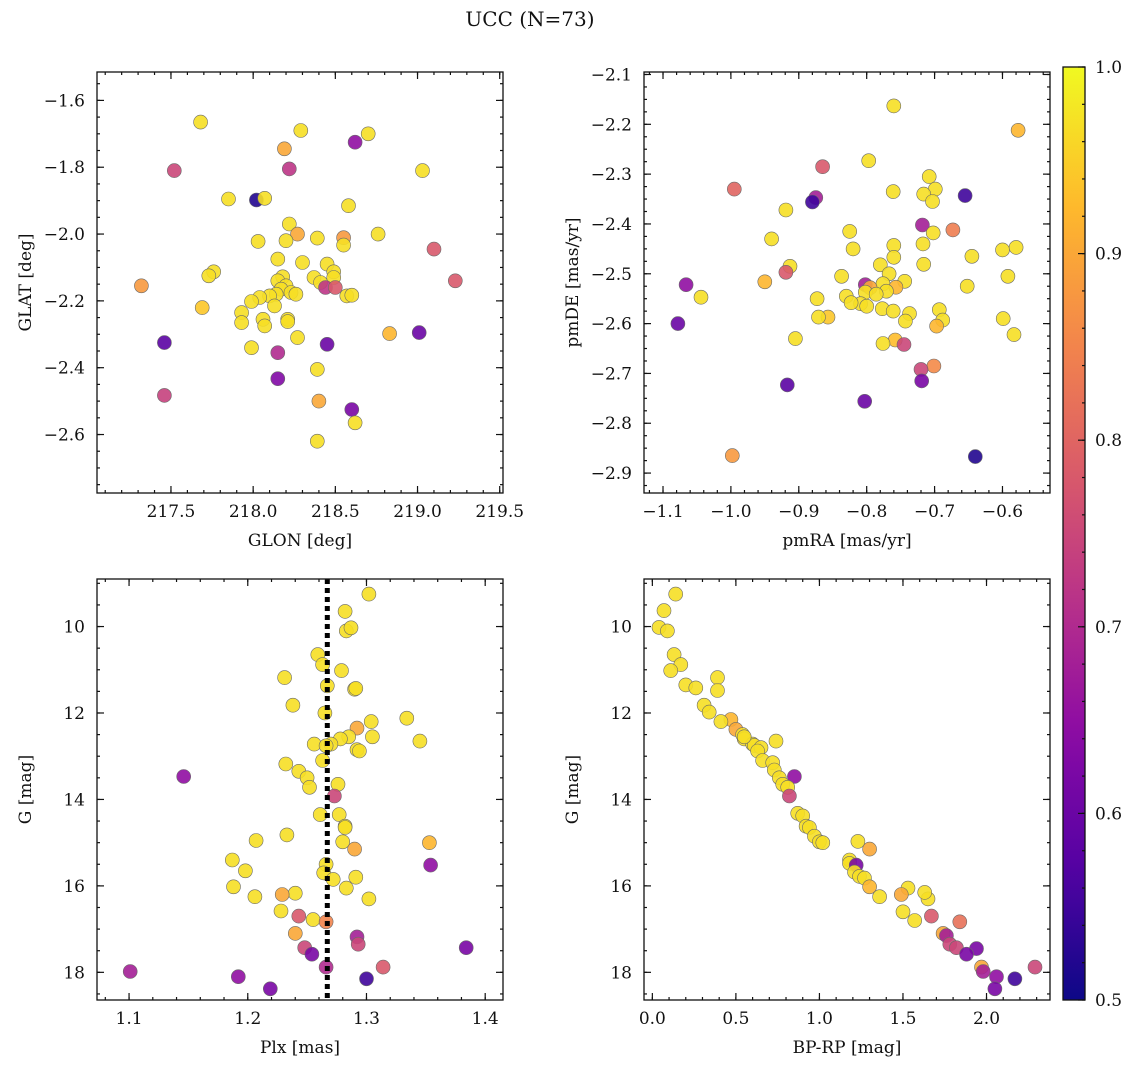 The width and height of the screenshot is (1136, 1067). I want to click on x-tick-label: −1.1, so click(662, 512).